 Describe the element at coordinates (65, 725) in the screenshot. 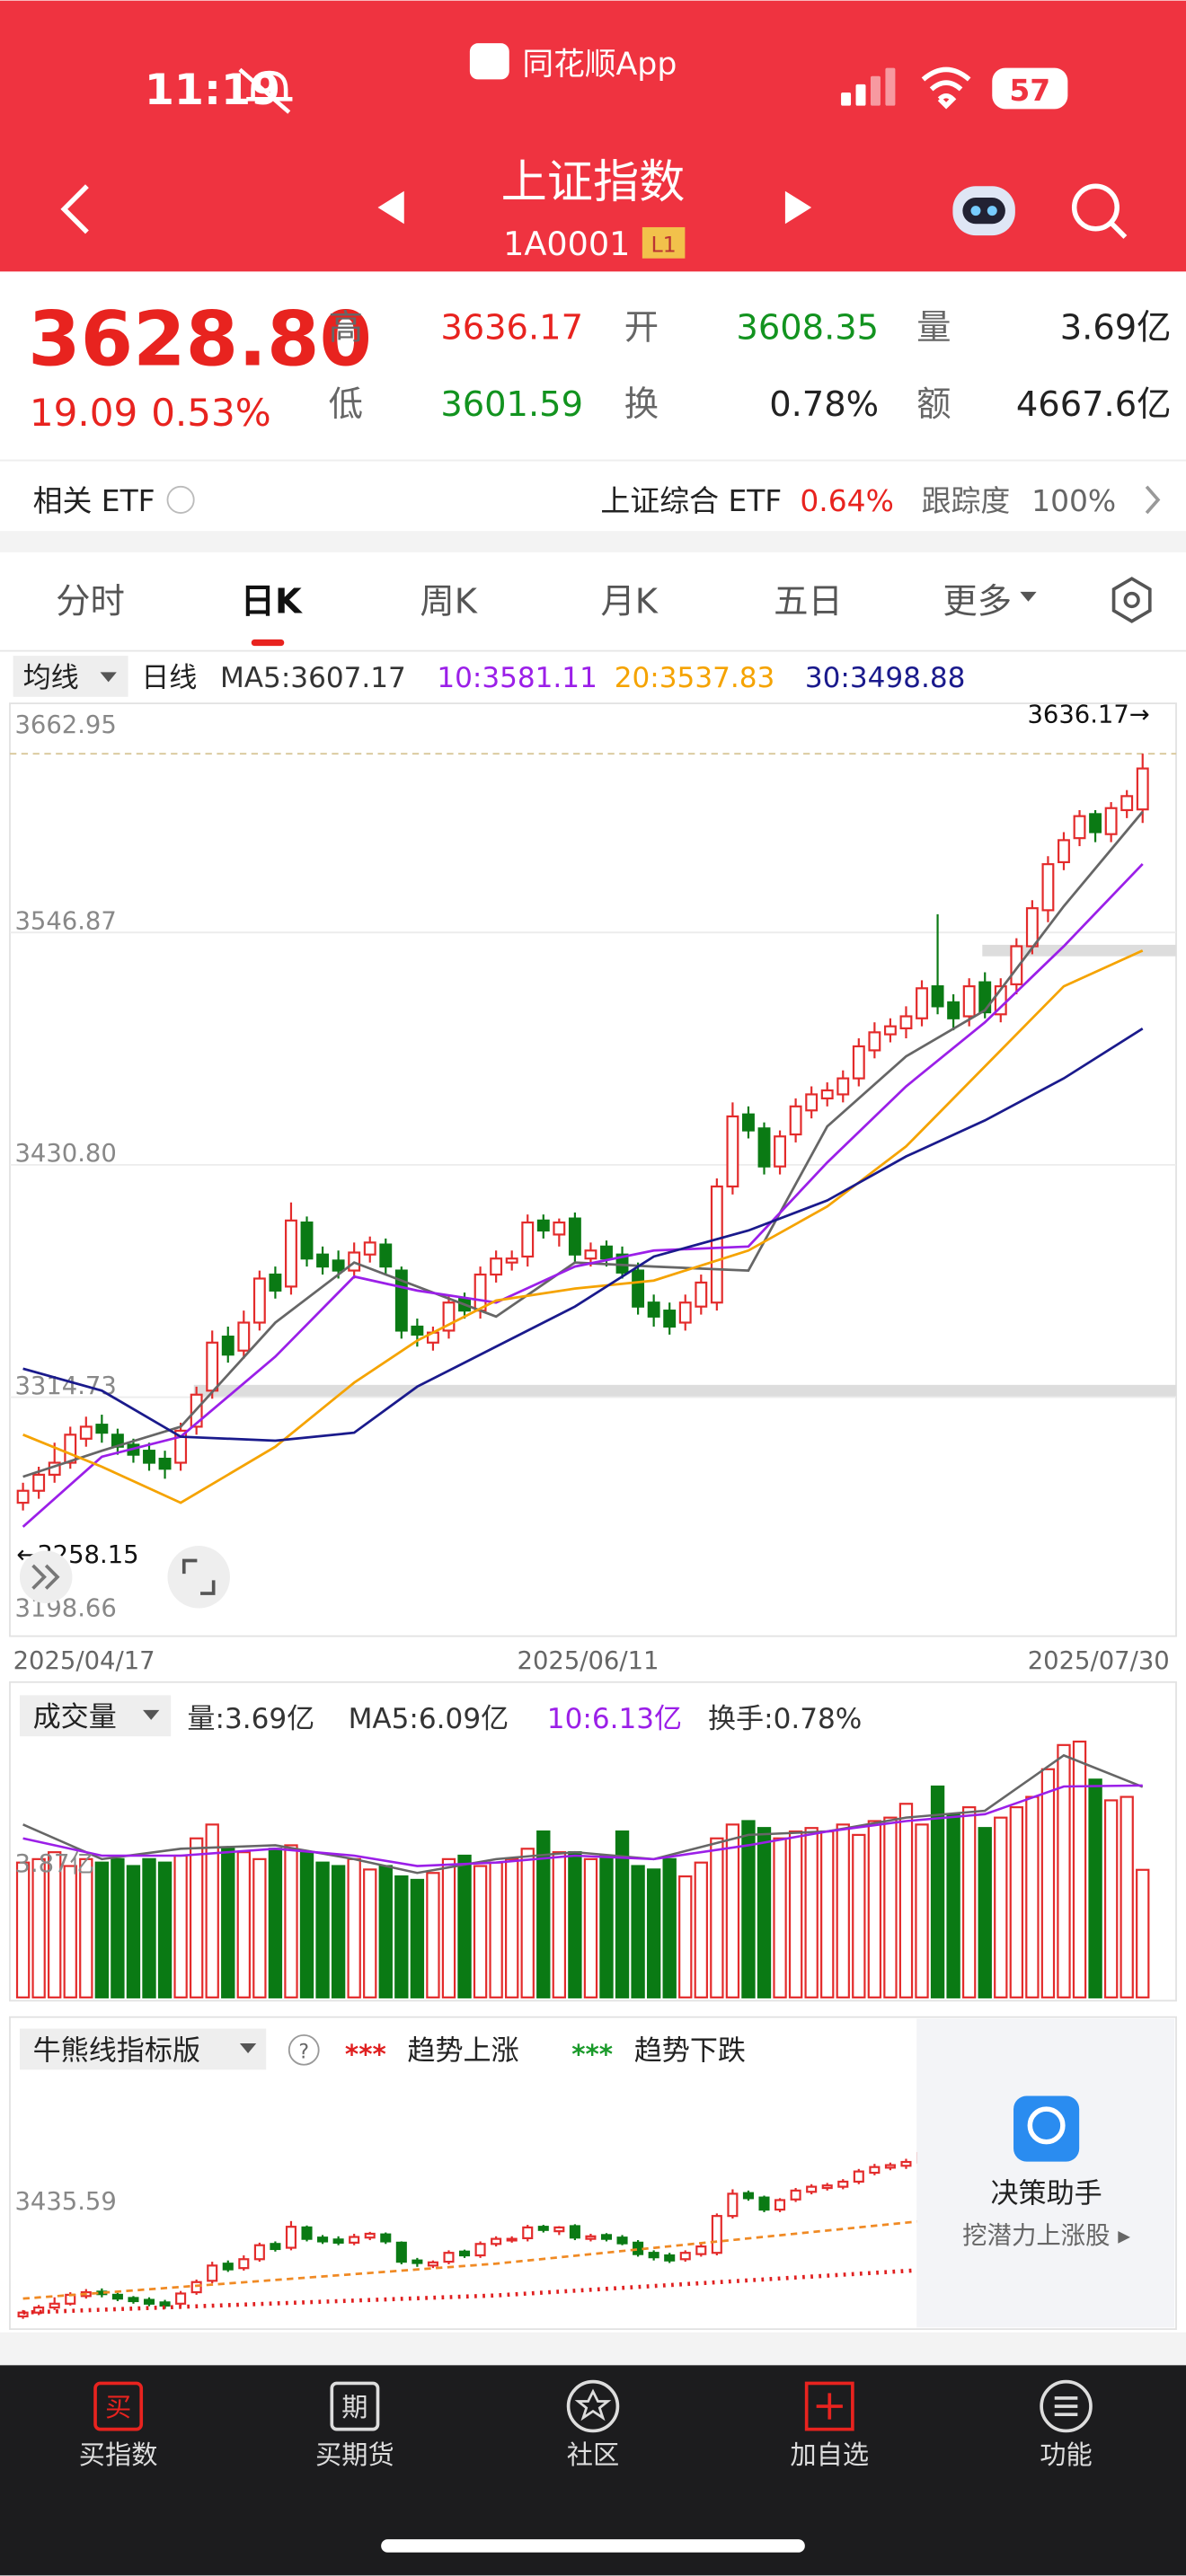

I see `y-tick-label: 3662.95` at that location.